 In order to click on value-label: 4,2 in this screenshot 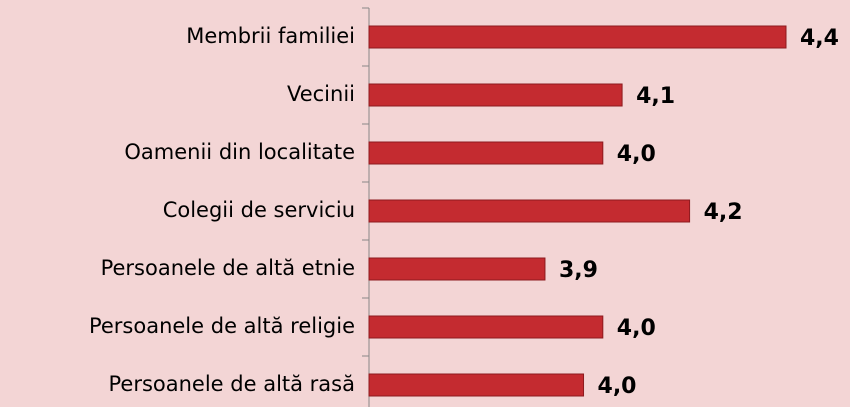, I will do `click(723, 212)`.